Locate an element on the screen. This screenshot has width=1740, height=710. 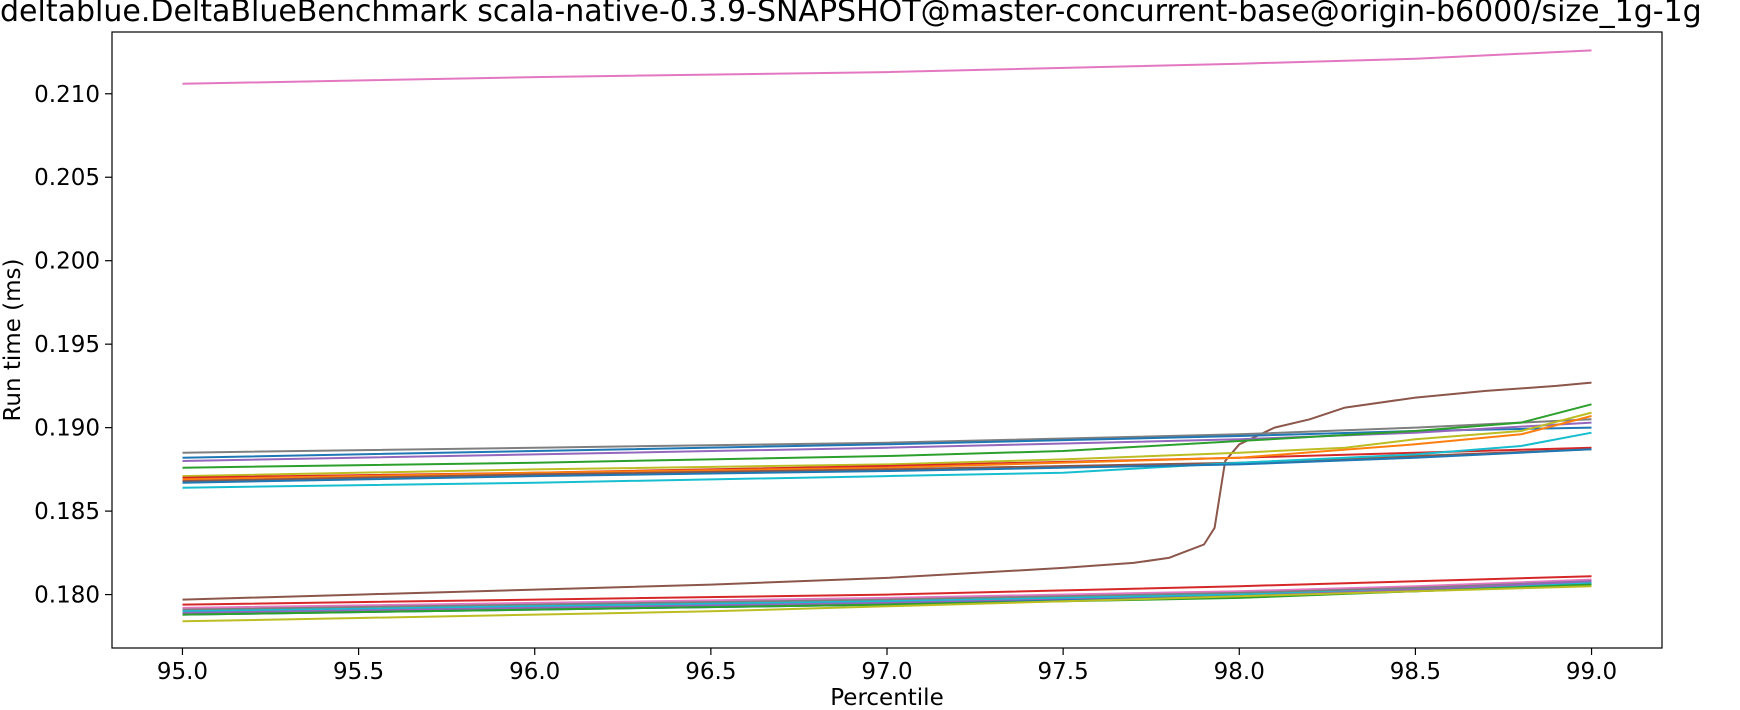
x-tick-label-3: 96.0 is located at coordinates (534, 672).